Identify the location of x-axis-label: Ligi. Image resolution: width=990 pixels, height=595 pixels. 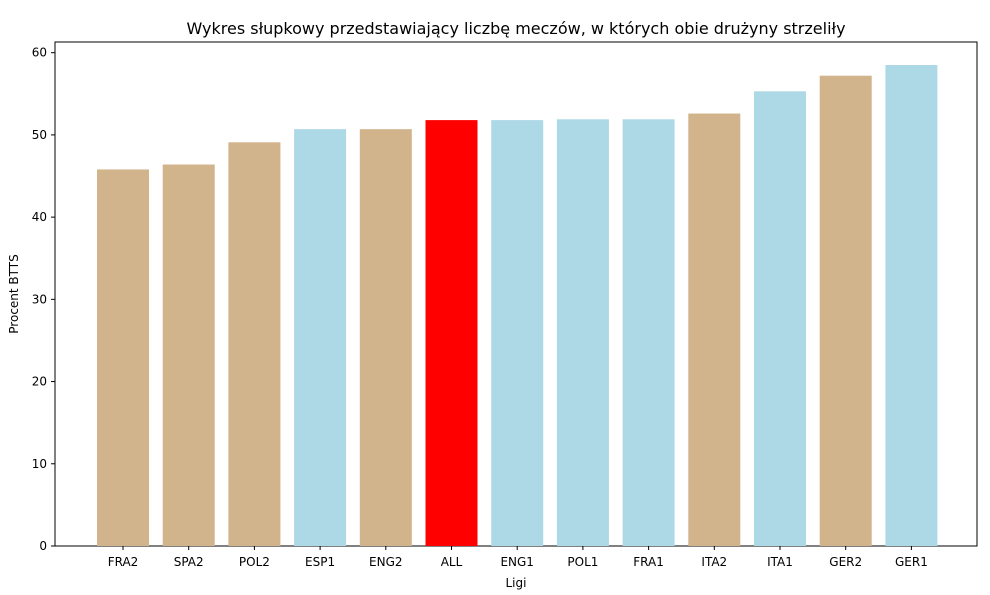
(516, 583).